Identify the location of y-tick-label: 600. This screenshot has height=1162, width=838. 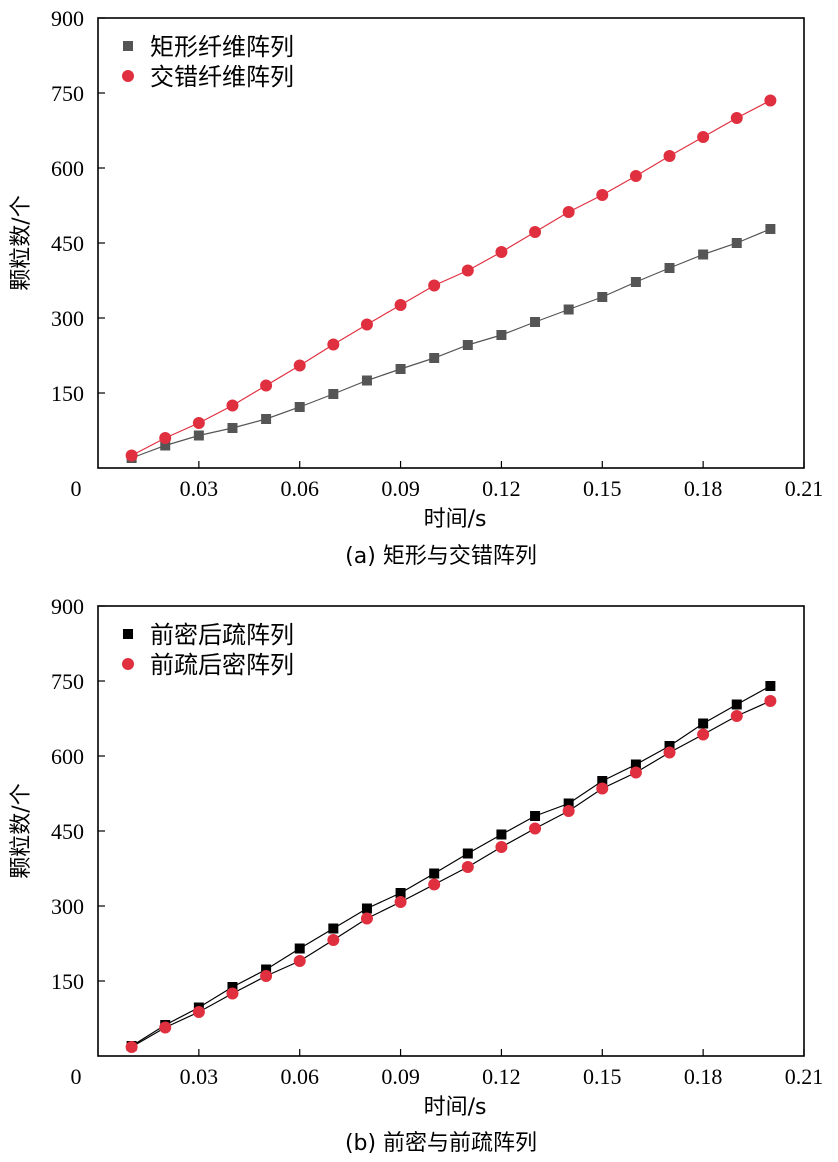
(67, 756).